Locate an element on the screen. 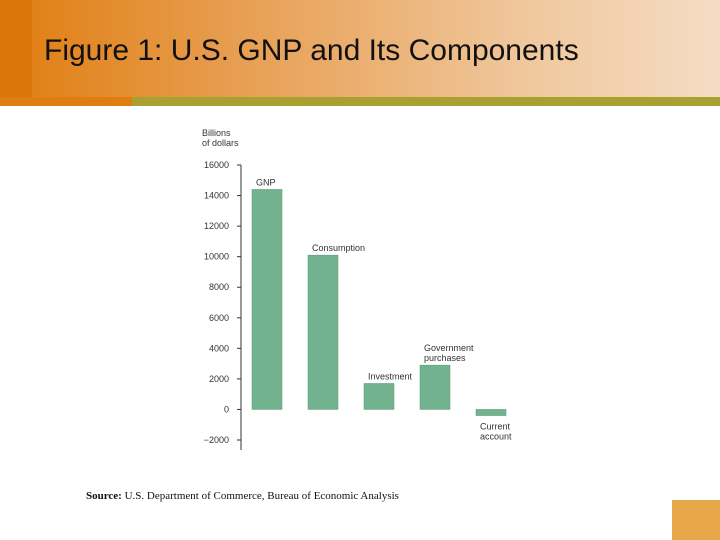  source-label: Source: is located at coordinates (104, 496).